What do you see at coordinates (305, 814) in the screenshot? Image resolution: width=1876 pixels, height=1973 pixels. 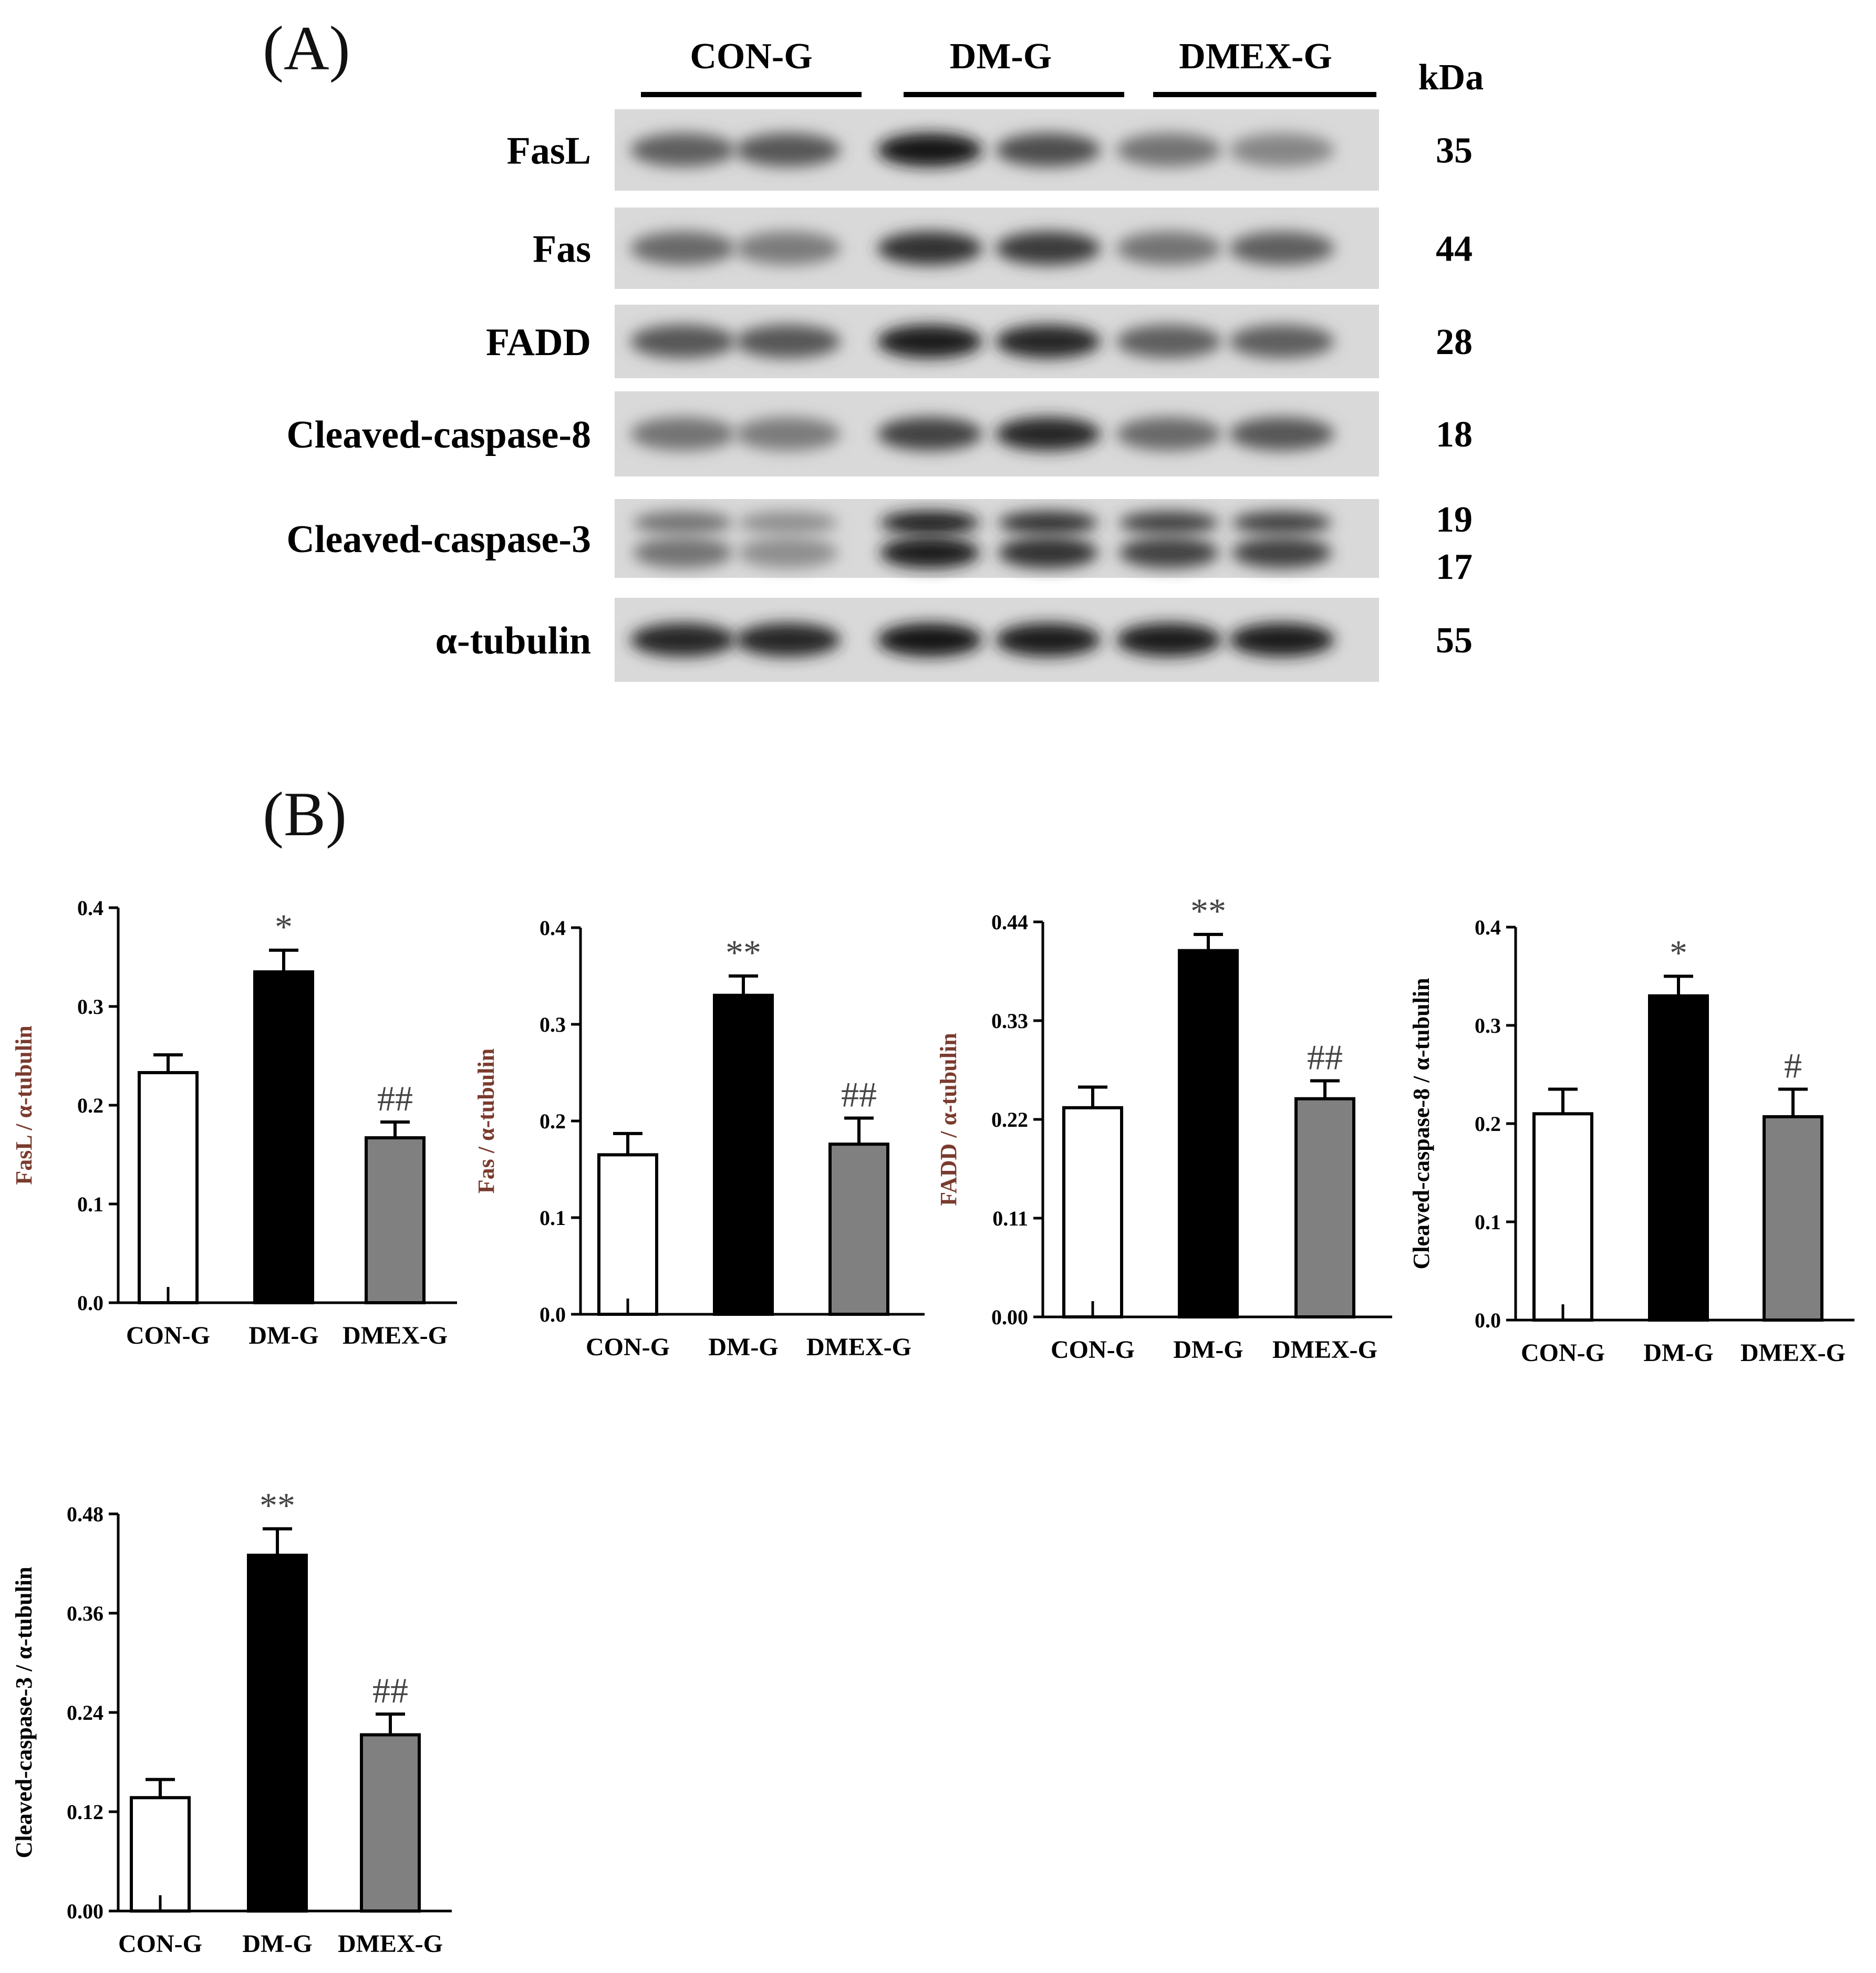 I see `panel-b-label: (B)` at bounding box center [305, 814].